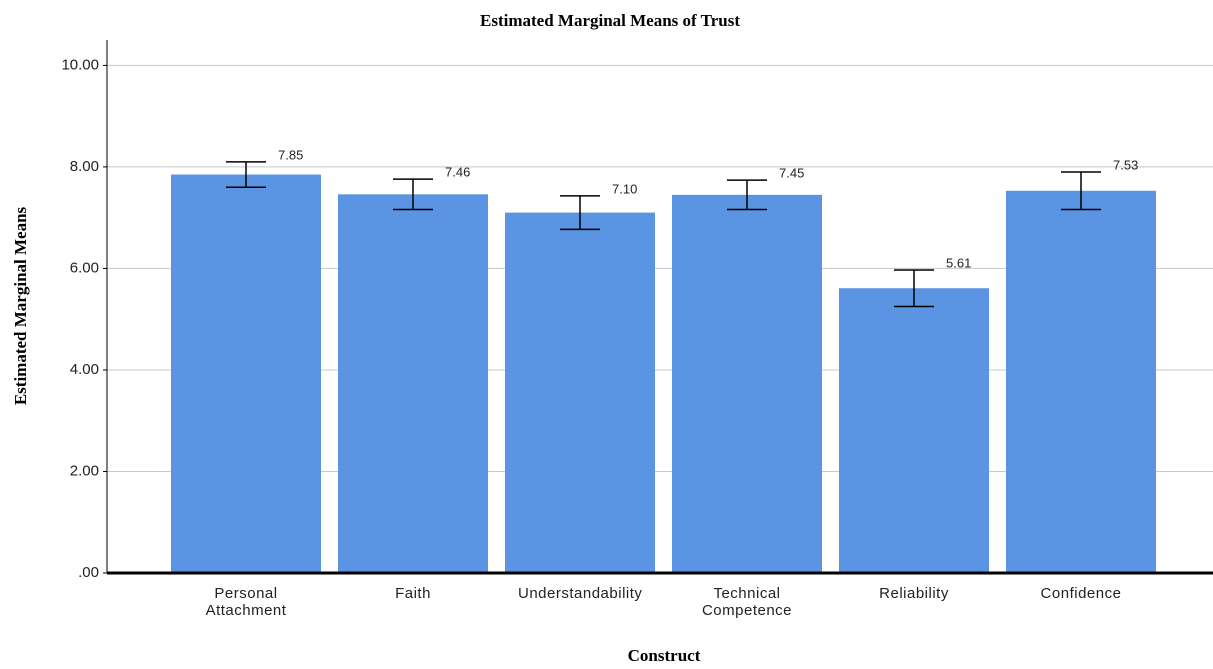  Describe the element at coordinates (624, 188) in the screenshot. I see `value-label: 7.10` at that location.